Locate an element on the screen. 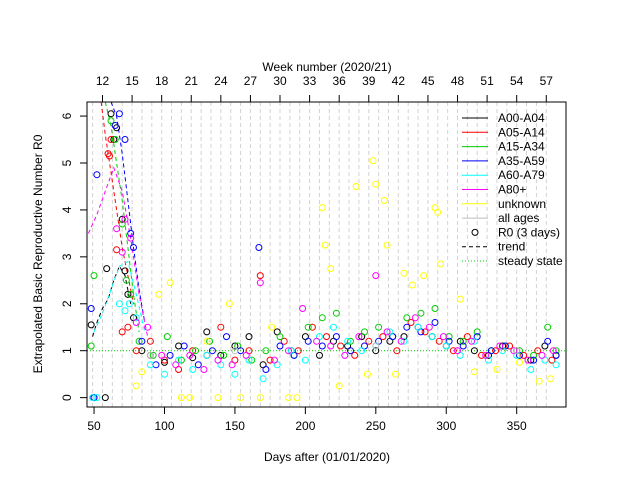 This screenshot has height=480, width=640. x-tick-label: 350 is located at coordinates (517, 426).